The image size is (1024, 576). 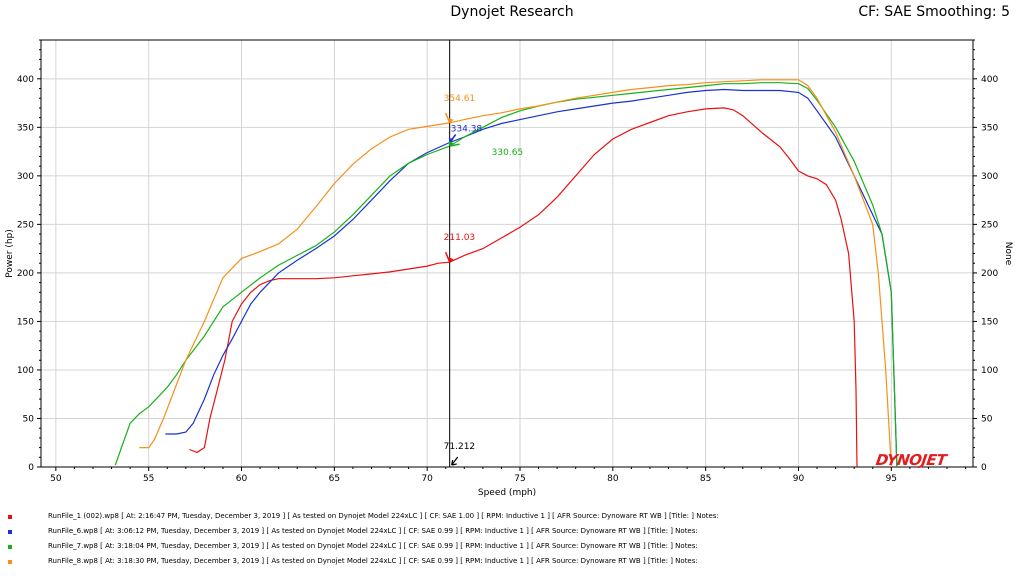 What do you see at coordinates (989, 128) in the screenshot?
I see `y-tick-label-right: 350` at bounding box center [989, 128].